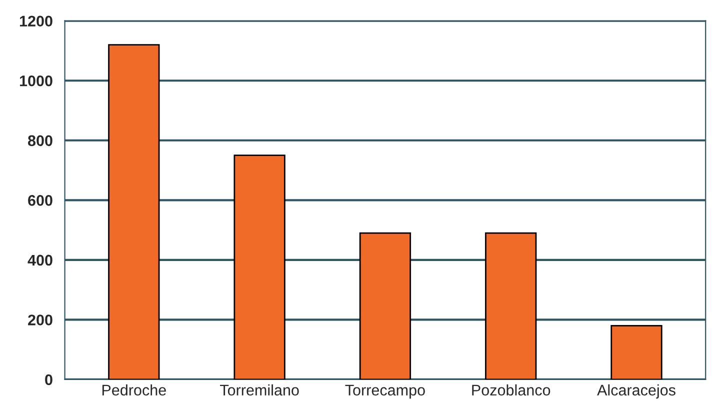  What do you see at coordinates (40, 140) in the screenshot?
I see `y-tick-label: 800` at bounding box center [40, 140].